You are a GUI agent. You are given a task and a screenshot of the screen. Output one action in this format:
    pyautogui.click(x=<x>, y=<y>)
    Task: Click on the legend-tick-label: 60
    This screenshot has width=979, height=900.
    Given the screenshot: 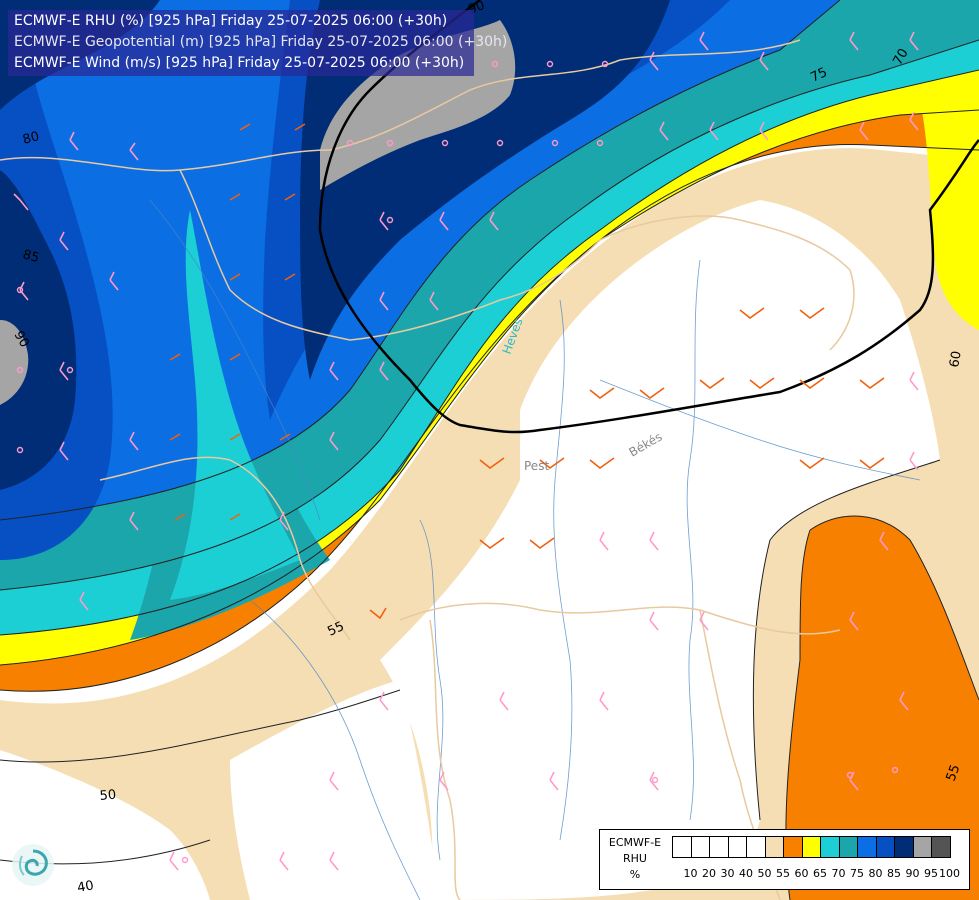 What is the action you would take?
    pyautogui.click(x=801, y=873)
    